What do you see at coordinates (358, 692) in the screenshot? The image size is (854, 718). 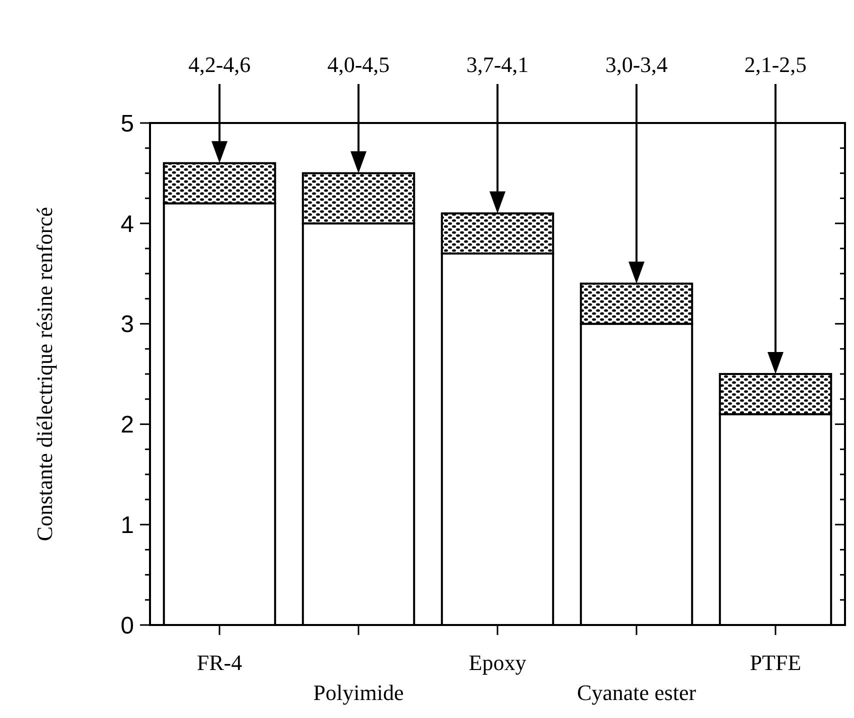 I see `x-tick-label: Polyimide` at bounding box center [358, 692].